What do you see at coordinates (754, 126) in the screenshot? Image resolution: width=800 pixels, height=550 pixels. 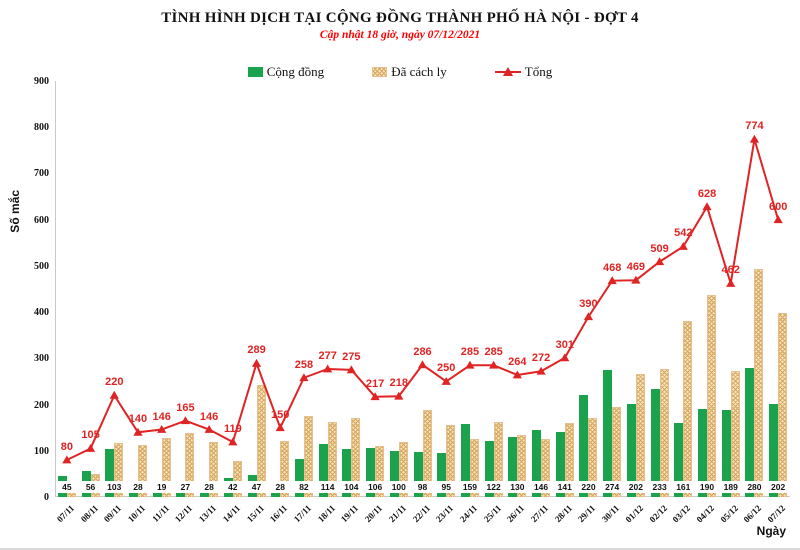 I see `total-value-label: 774` at bounding box center [754, 126].